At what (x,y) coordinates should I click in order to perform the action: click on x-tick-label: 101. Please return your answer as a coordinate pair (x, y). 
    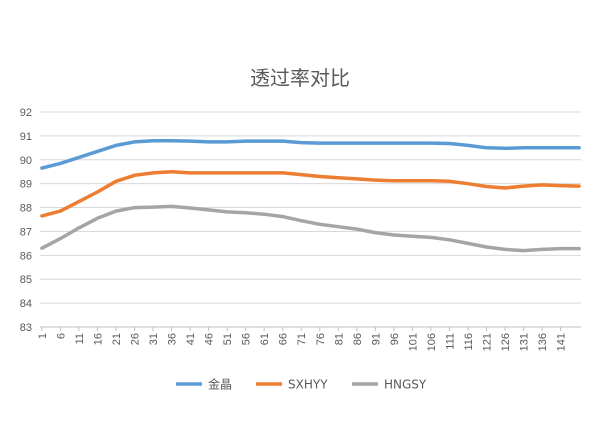
    Looking at the image, I should click on (413, 342).